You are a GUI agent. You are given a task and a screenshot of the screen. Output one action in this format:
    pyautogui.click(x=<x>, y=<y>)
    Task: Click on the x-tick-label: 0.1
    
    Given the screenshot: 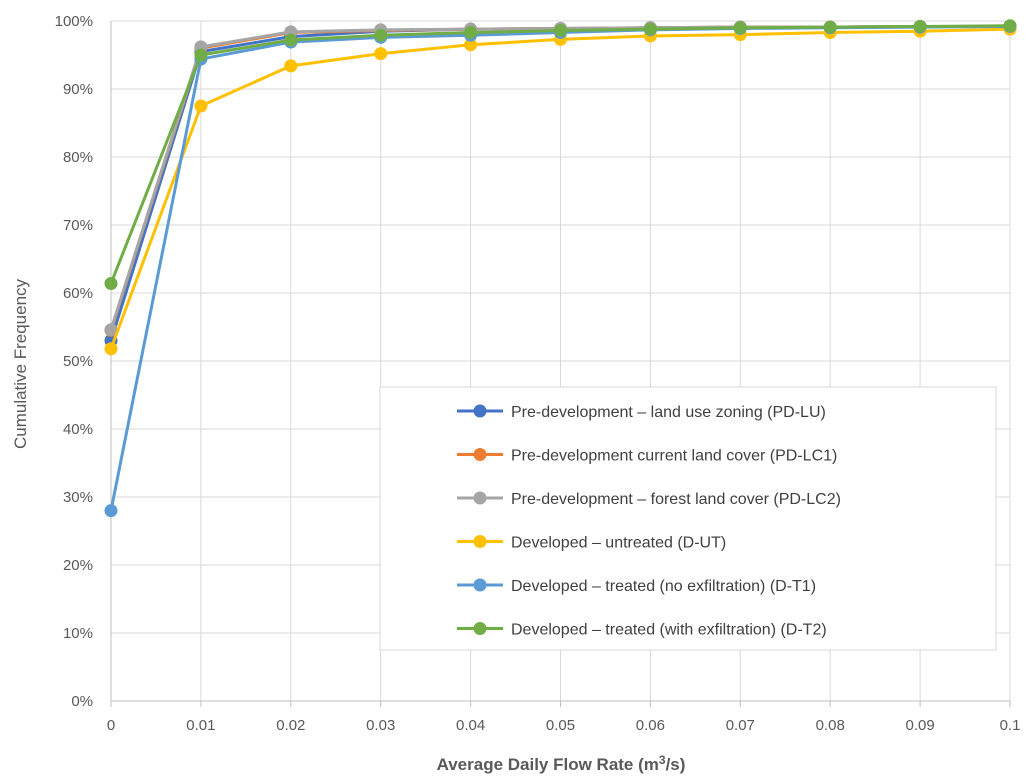 What is the action you would take?
    pyautogui.click(x=1010, y=725)
    